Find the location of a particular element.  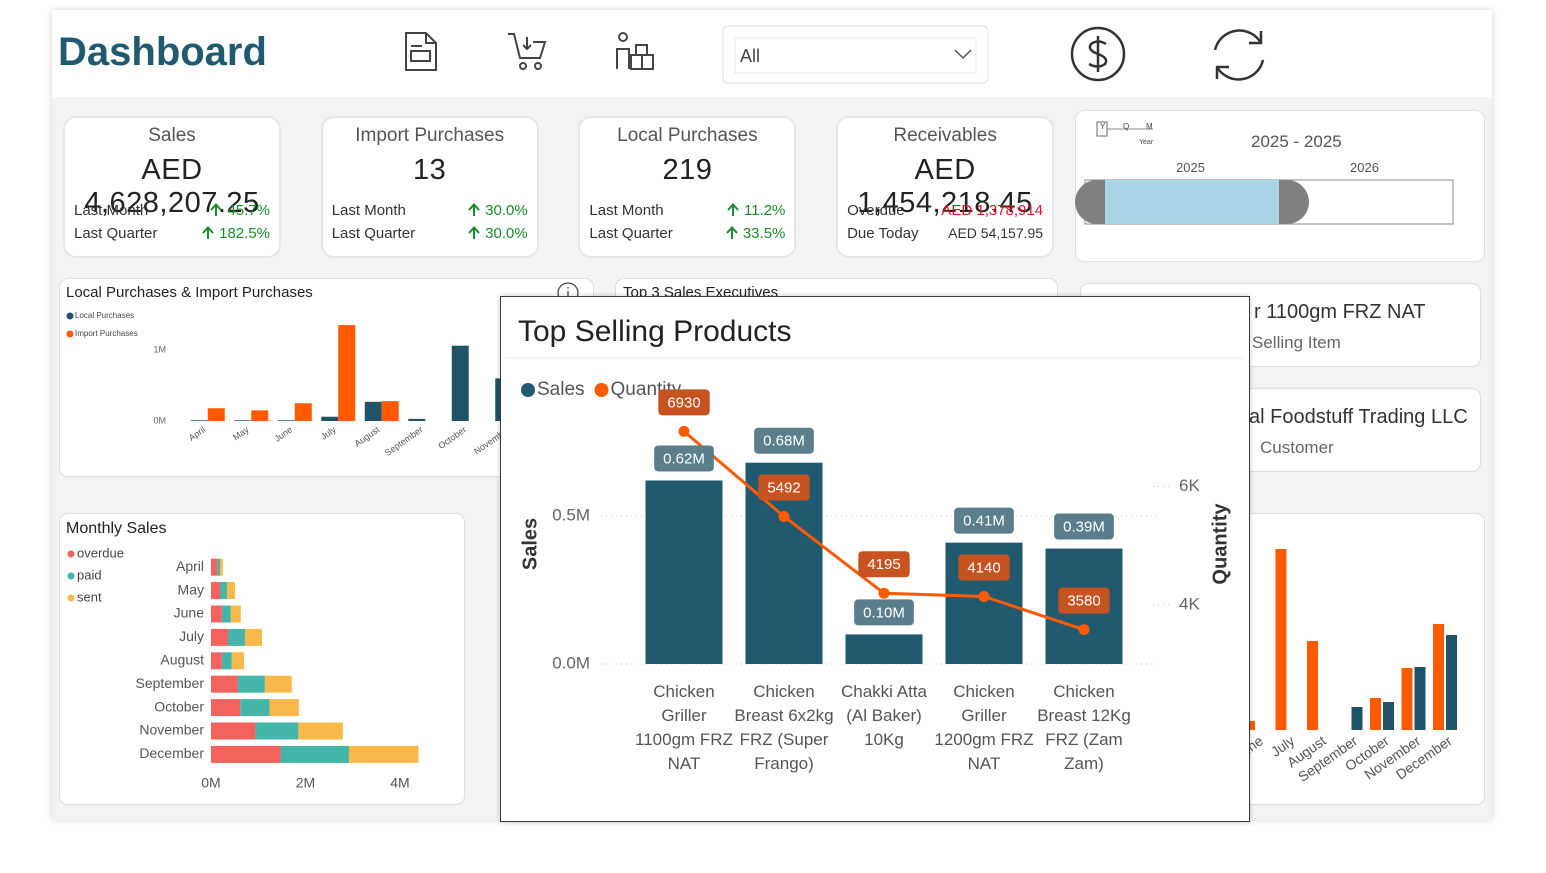

x-tick-label: 0M is located at coordinates (210, 783).